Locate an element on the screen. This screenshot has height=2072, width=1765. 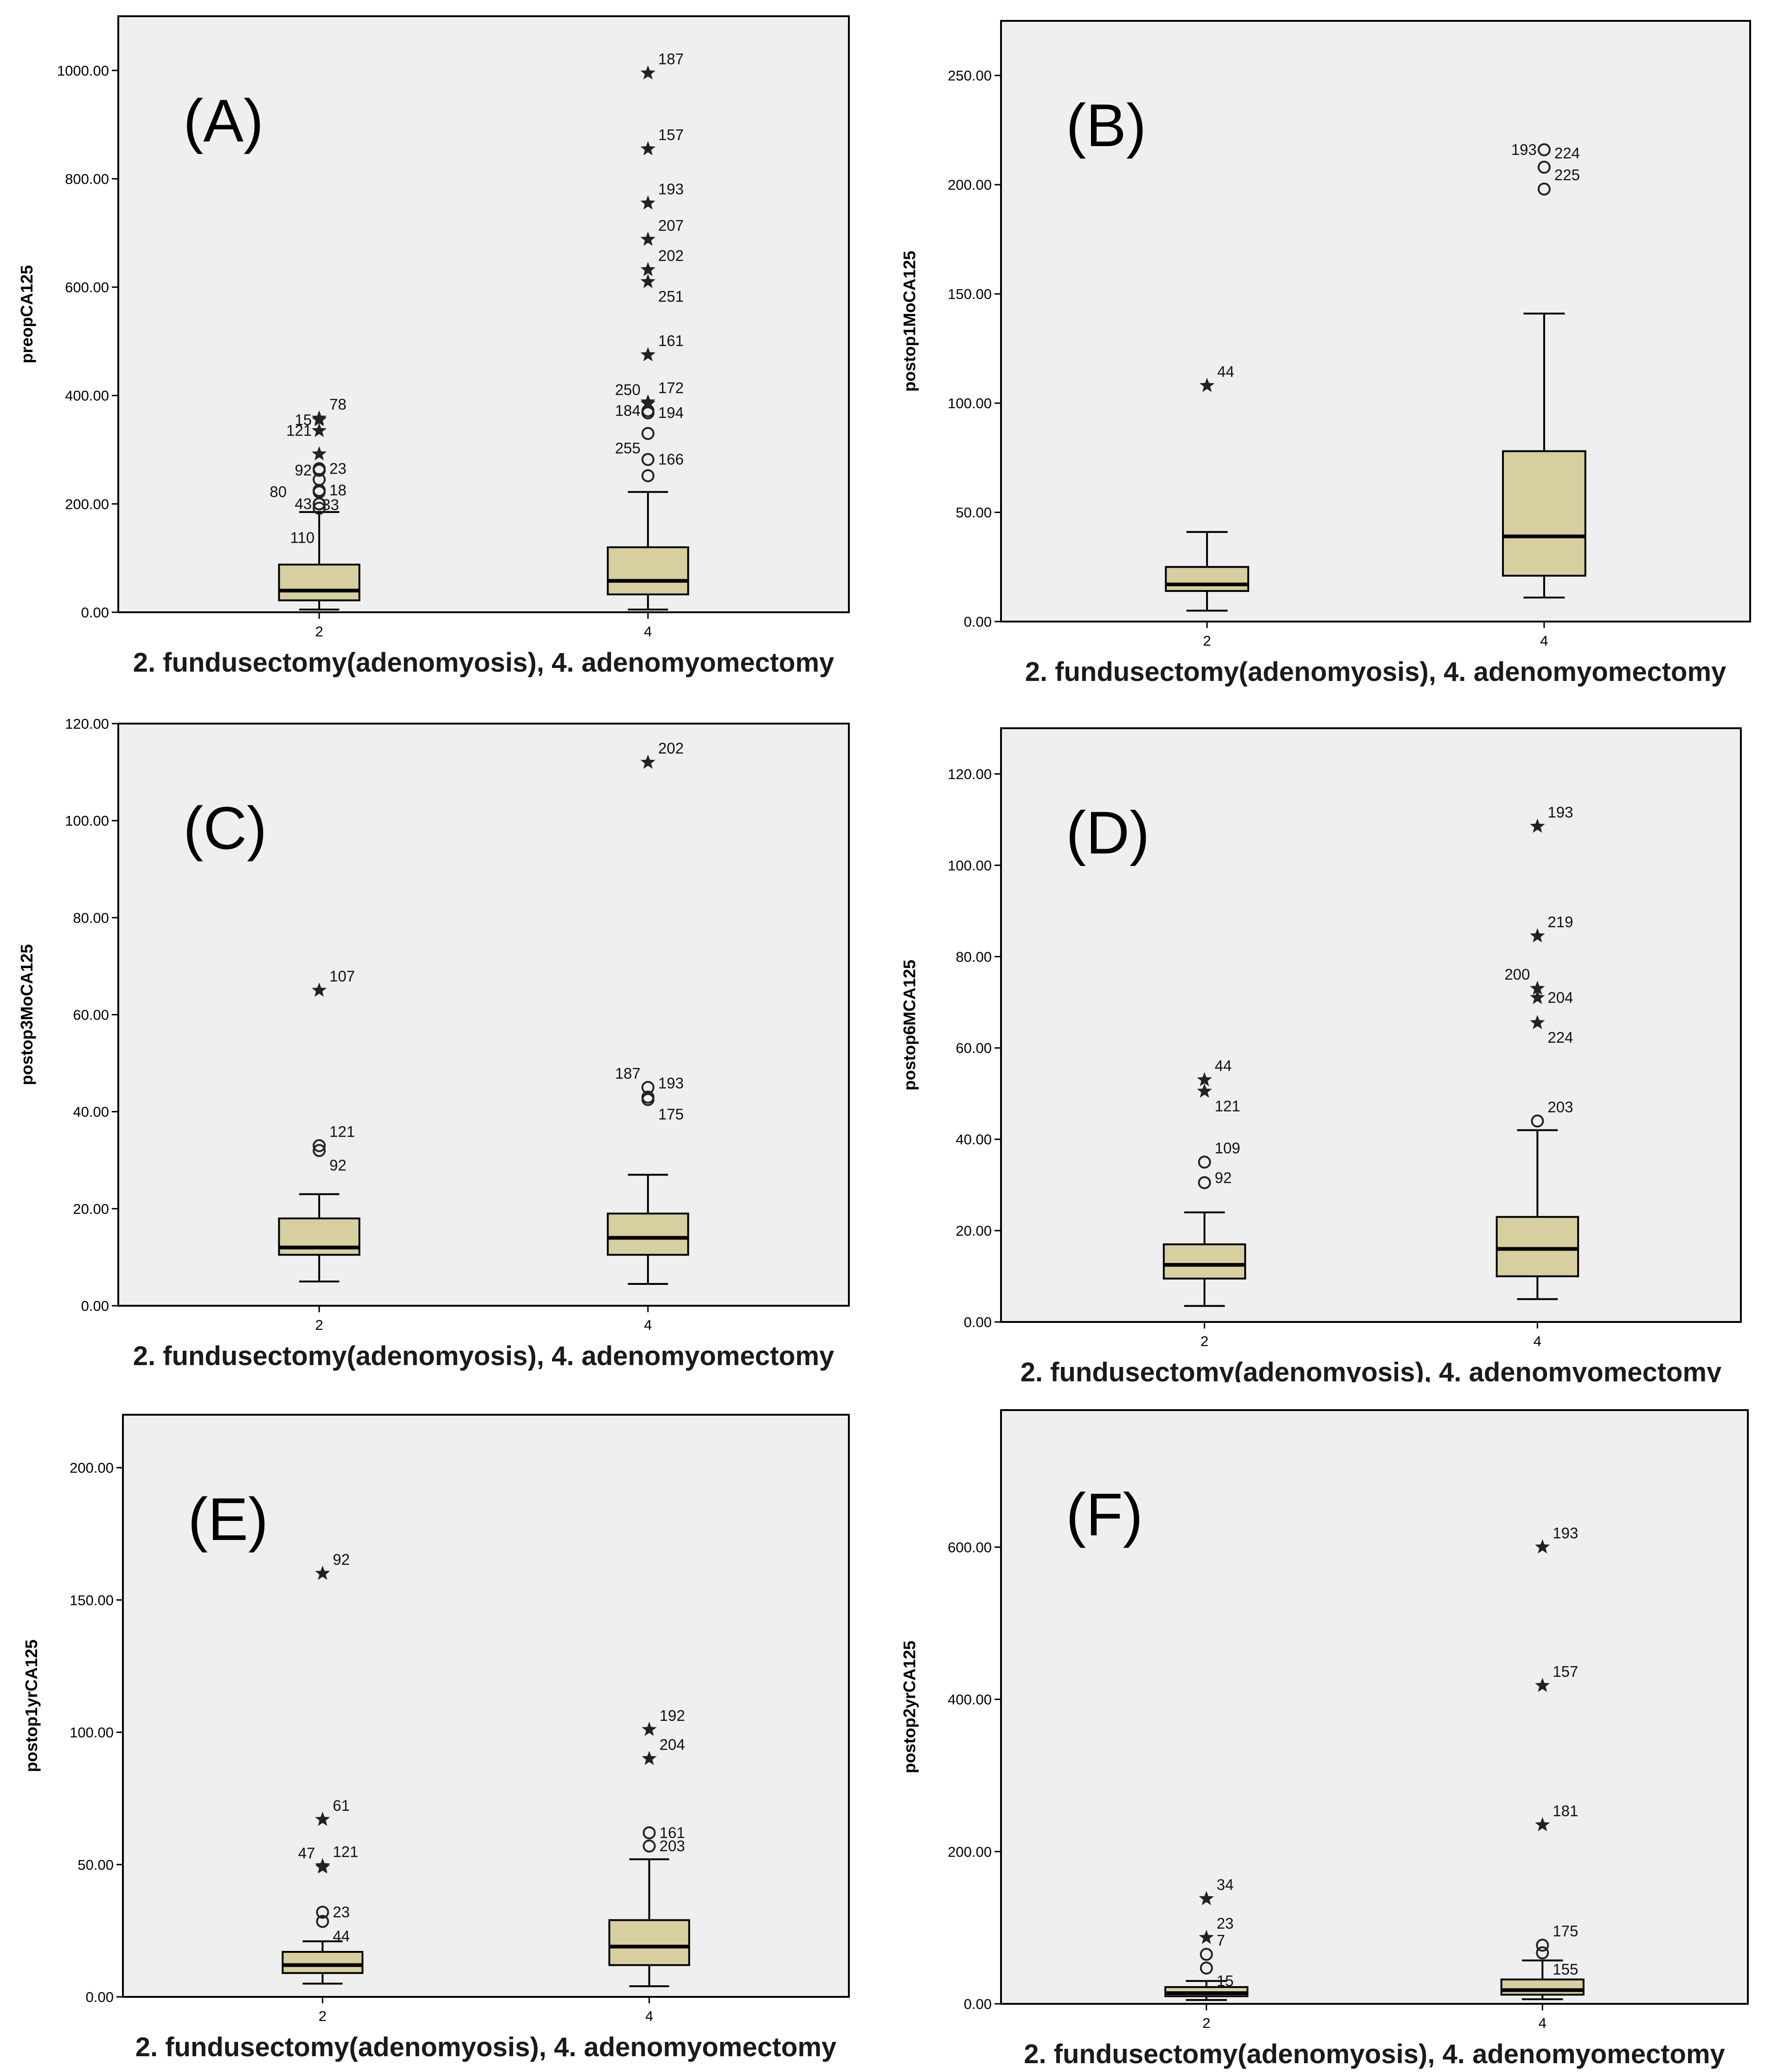
y-tick-label: 100.00 is located at coordinates (87, 821).